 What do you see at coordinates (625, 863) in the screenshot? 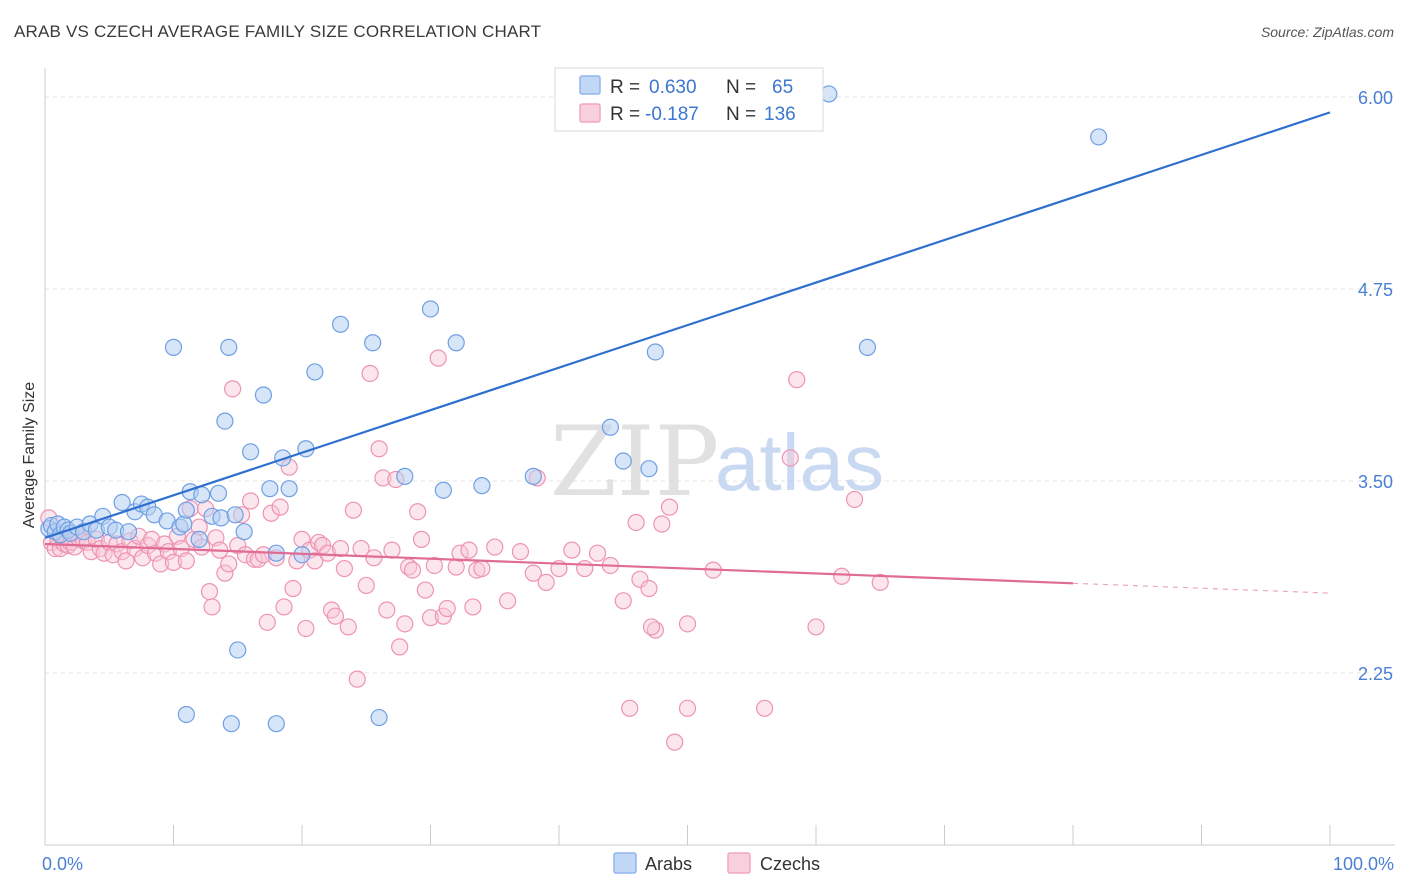
I see `bottom-arabs-swatch` at bounding box center [625, 863].